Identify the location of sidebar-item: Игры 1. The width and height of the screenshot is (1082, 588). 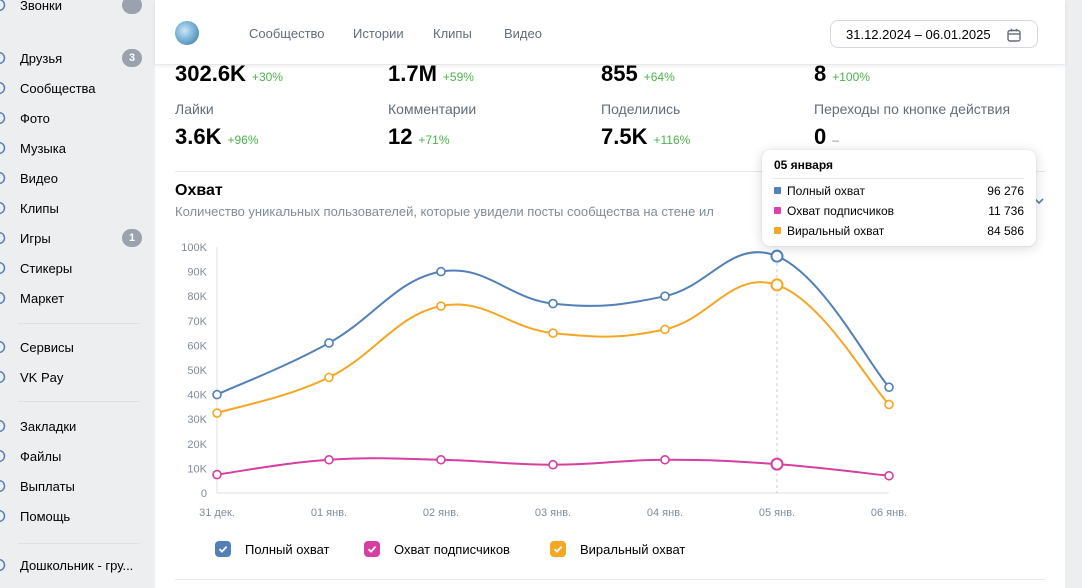
(75, 238).